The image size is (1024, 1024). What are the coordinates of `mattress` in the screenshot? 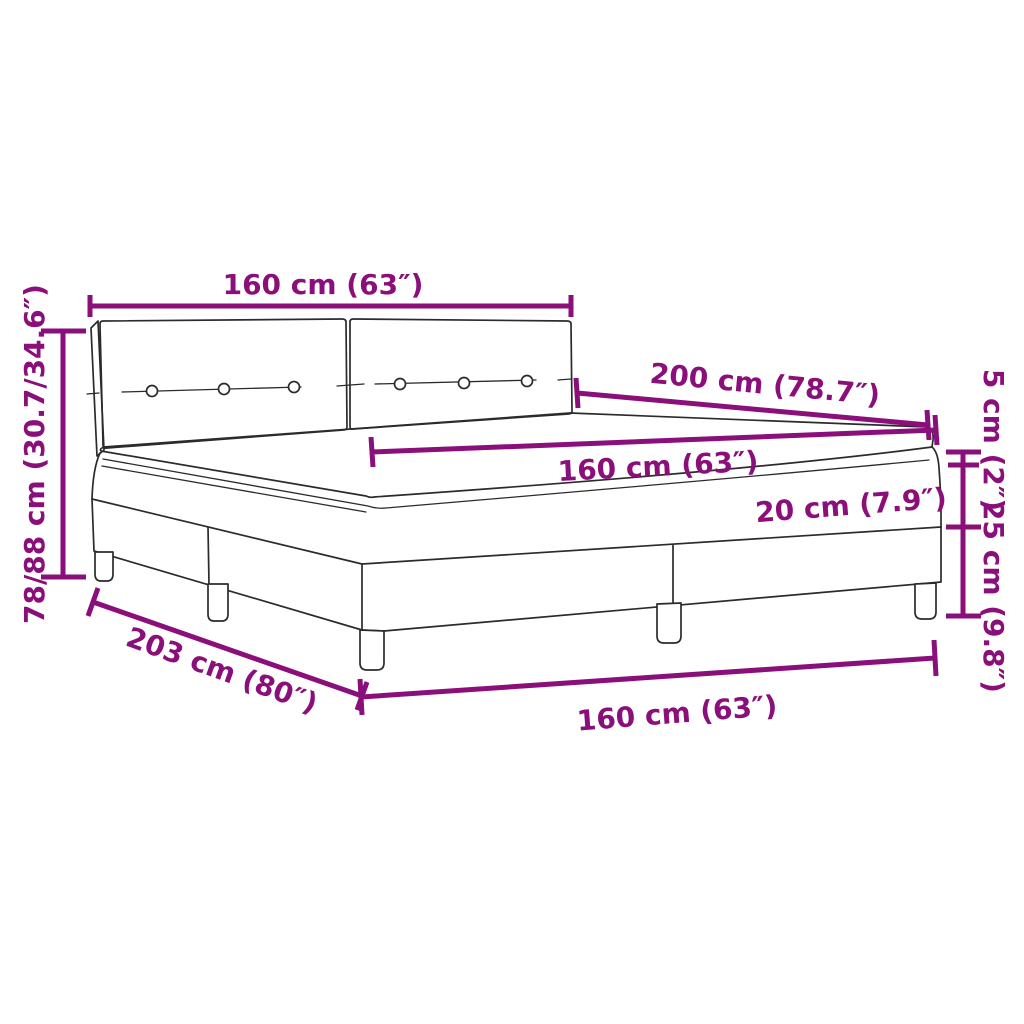 It's located at (516, 470).